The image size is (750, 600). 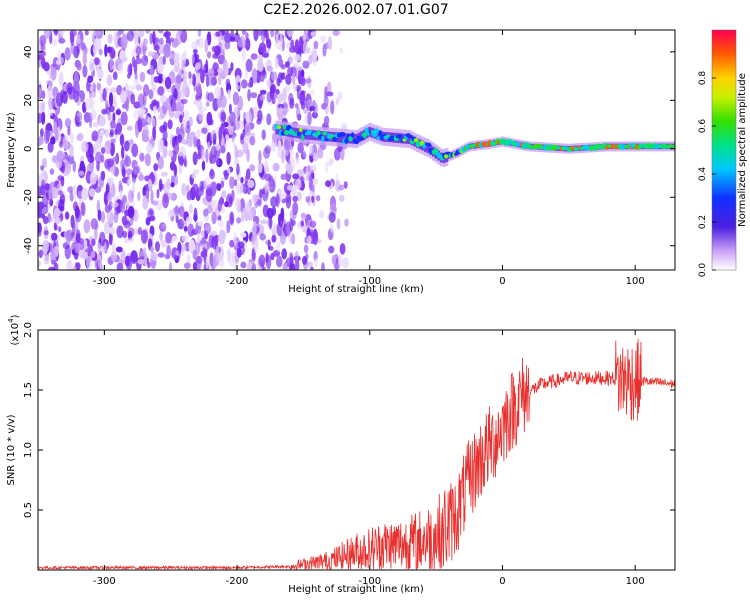 What do you see at coordinates (28, 100) in the screenshot?
I see `spectrogram-y-tick-label: 20` at bounding box center [28, 100].